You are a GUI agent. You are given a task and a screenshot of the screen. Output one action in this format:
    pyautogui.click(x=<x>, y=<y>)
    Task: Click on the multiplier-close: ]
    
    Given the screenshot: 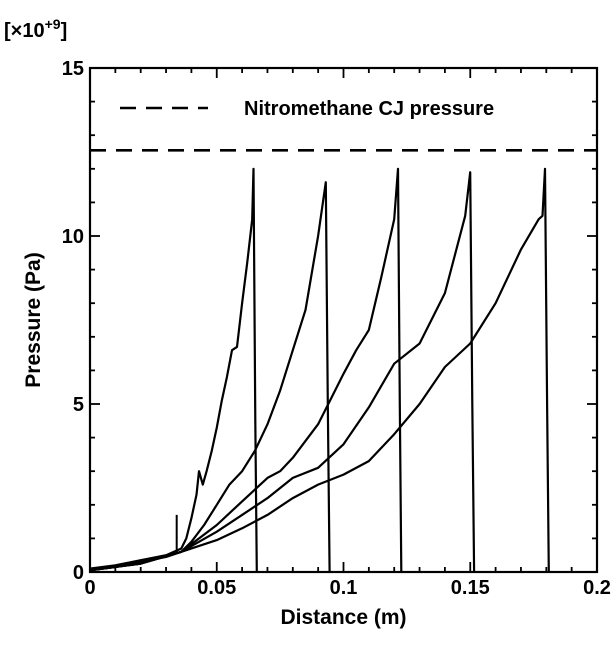 What is the action you would take?
    pyautogui.click(x=64, y=31)
    